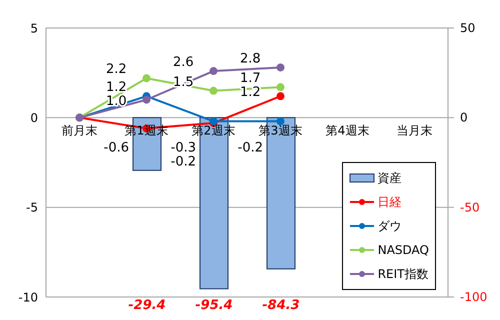  I want to click on legend-label: 資産, so click(390, 178).